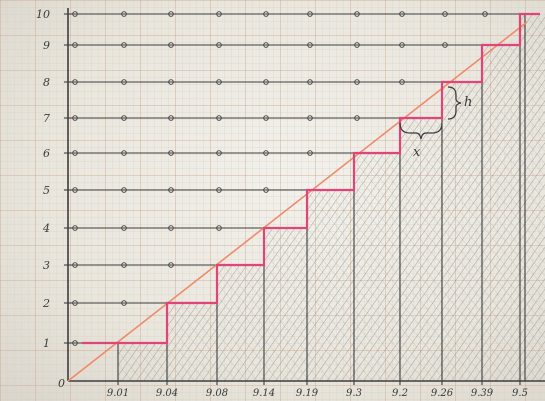  I want to click on y-label-1: 1, so click(46, 343).